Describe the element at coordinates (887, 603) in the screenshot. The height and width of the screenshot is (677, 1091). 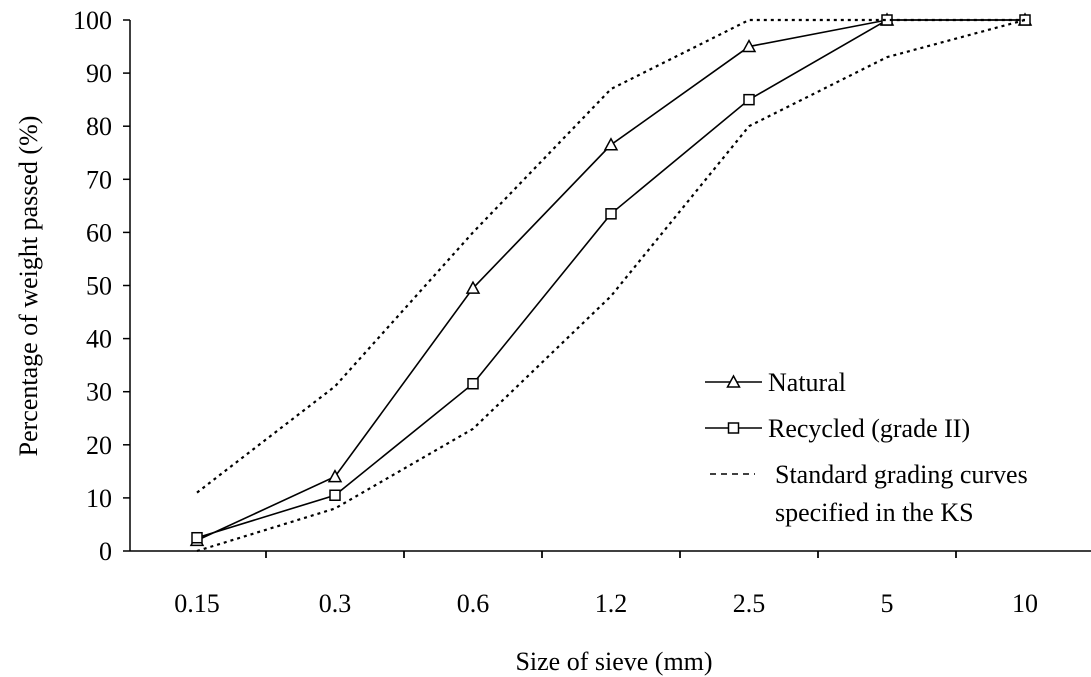
I see `x-tick-label: 5` at that location.